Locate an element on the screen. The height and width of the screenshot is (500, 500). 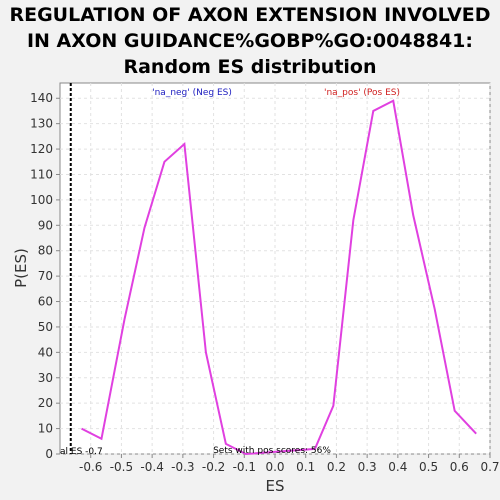
legend-neg: 'na_neg' (Neg ES) is located at coordinates (192, 93).